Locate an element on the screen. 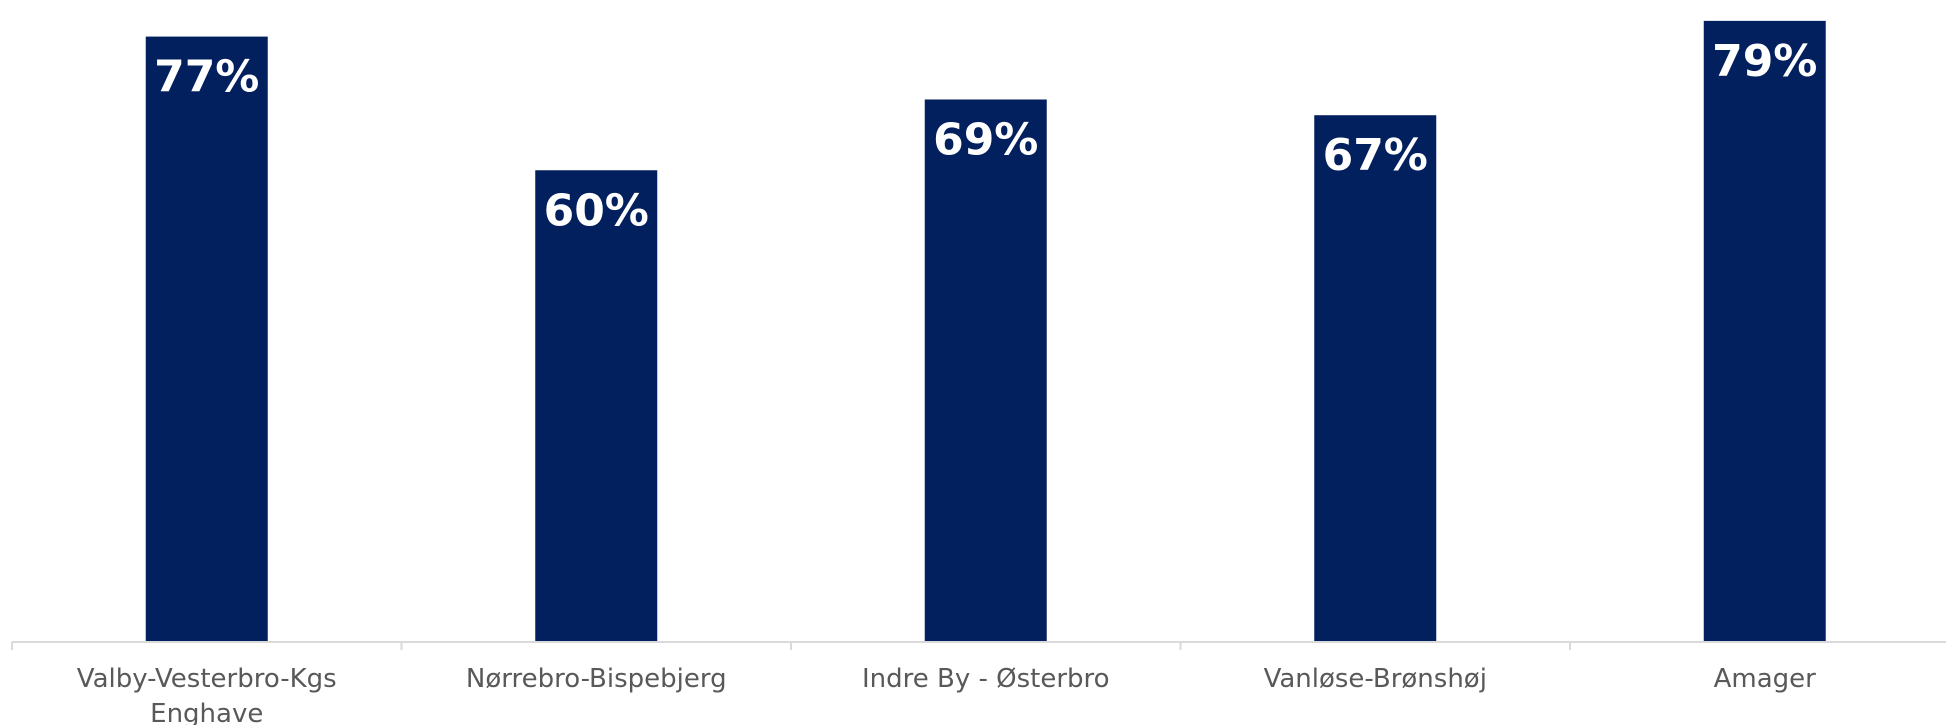  category-label: Valby-Vesterbro-Kgs Enghave is located at coordinates (207, 694).